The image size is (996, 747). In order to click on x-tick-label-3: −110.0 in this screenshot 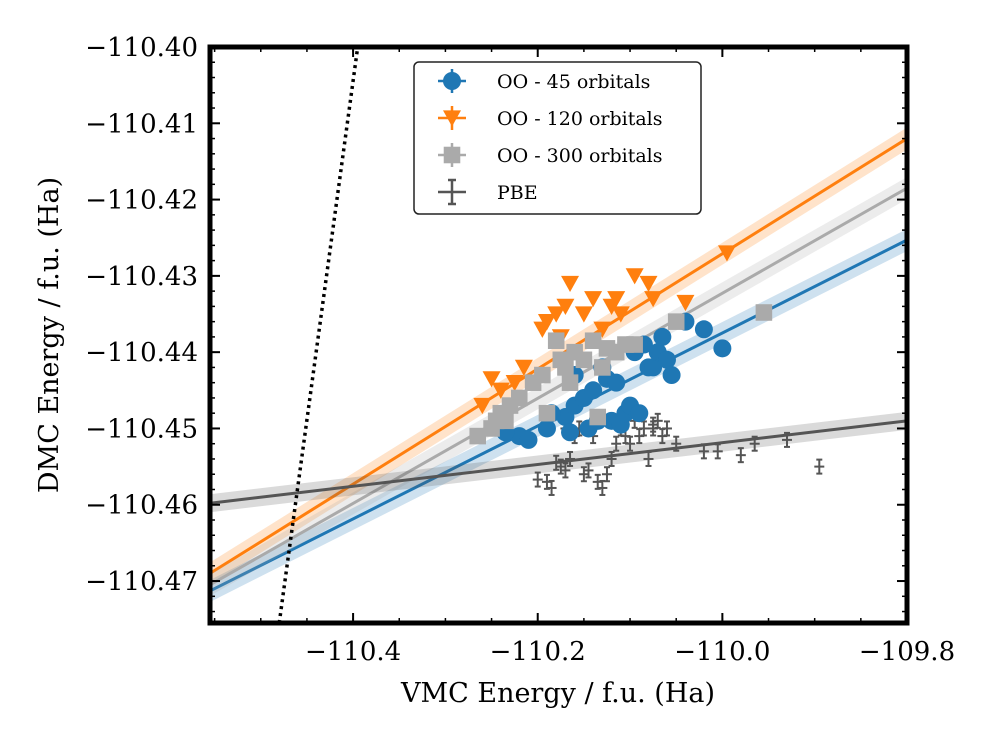, I will do `click(722, 652)`.